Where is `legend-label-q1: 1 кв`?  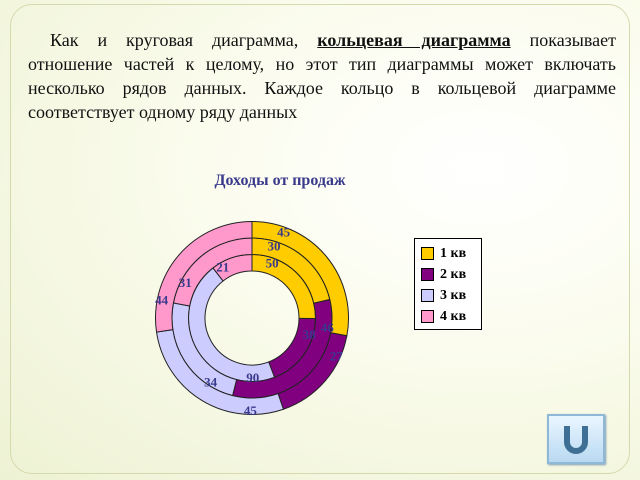 legend-label-q1: 1 кв is located at coordinates (453, 253).